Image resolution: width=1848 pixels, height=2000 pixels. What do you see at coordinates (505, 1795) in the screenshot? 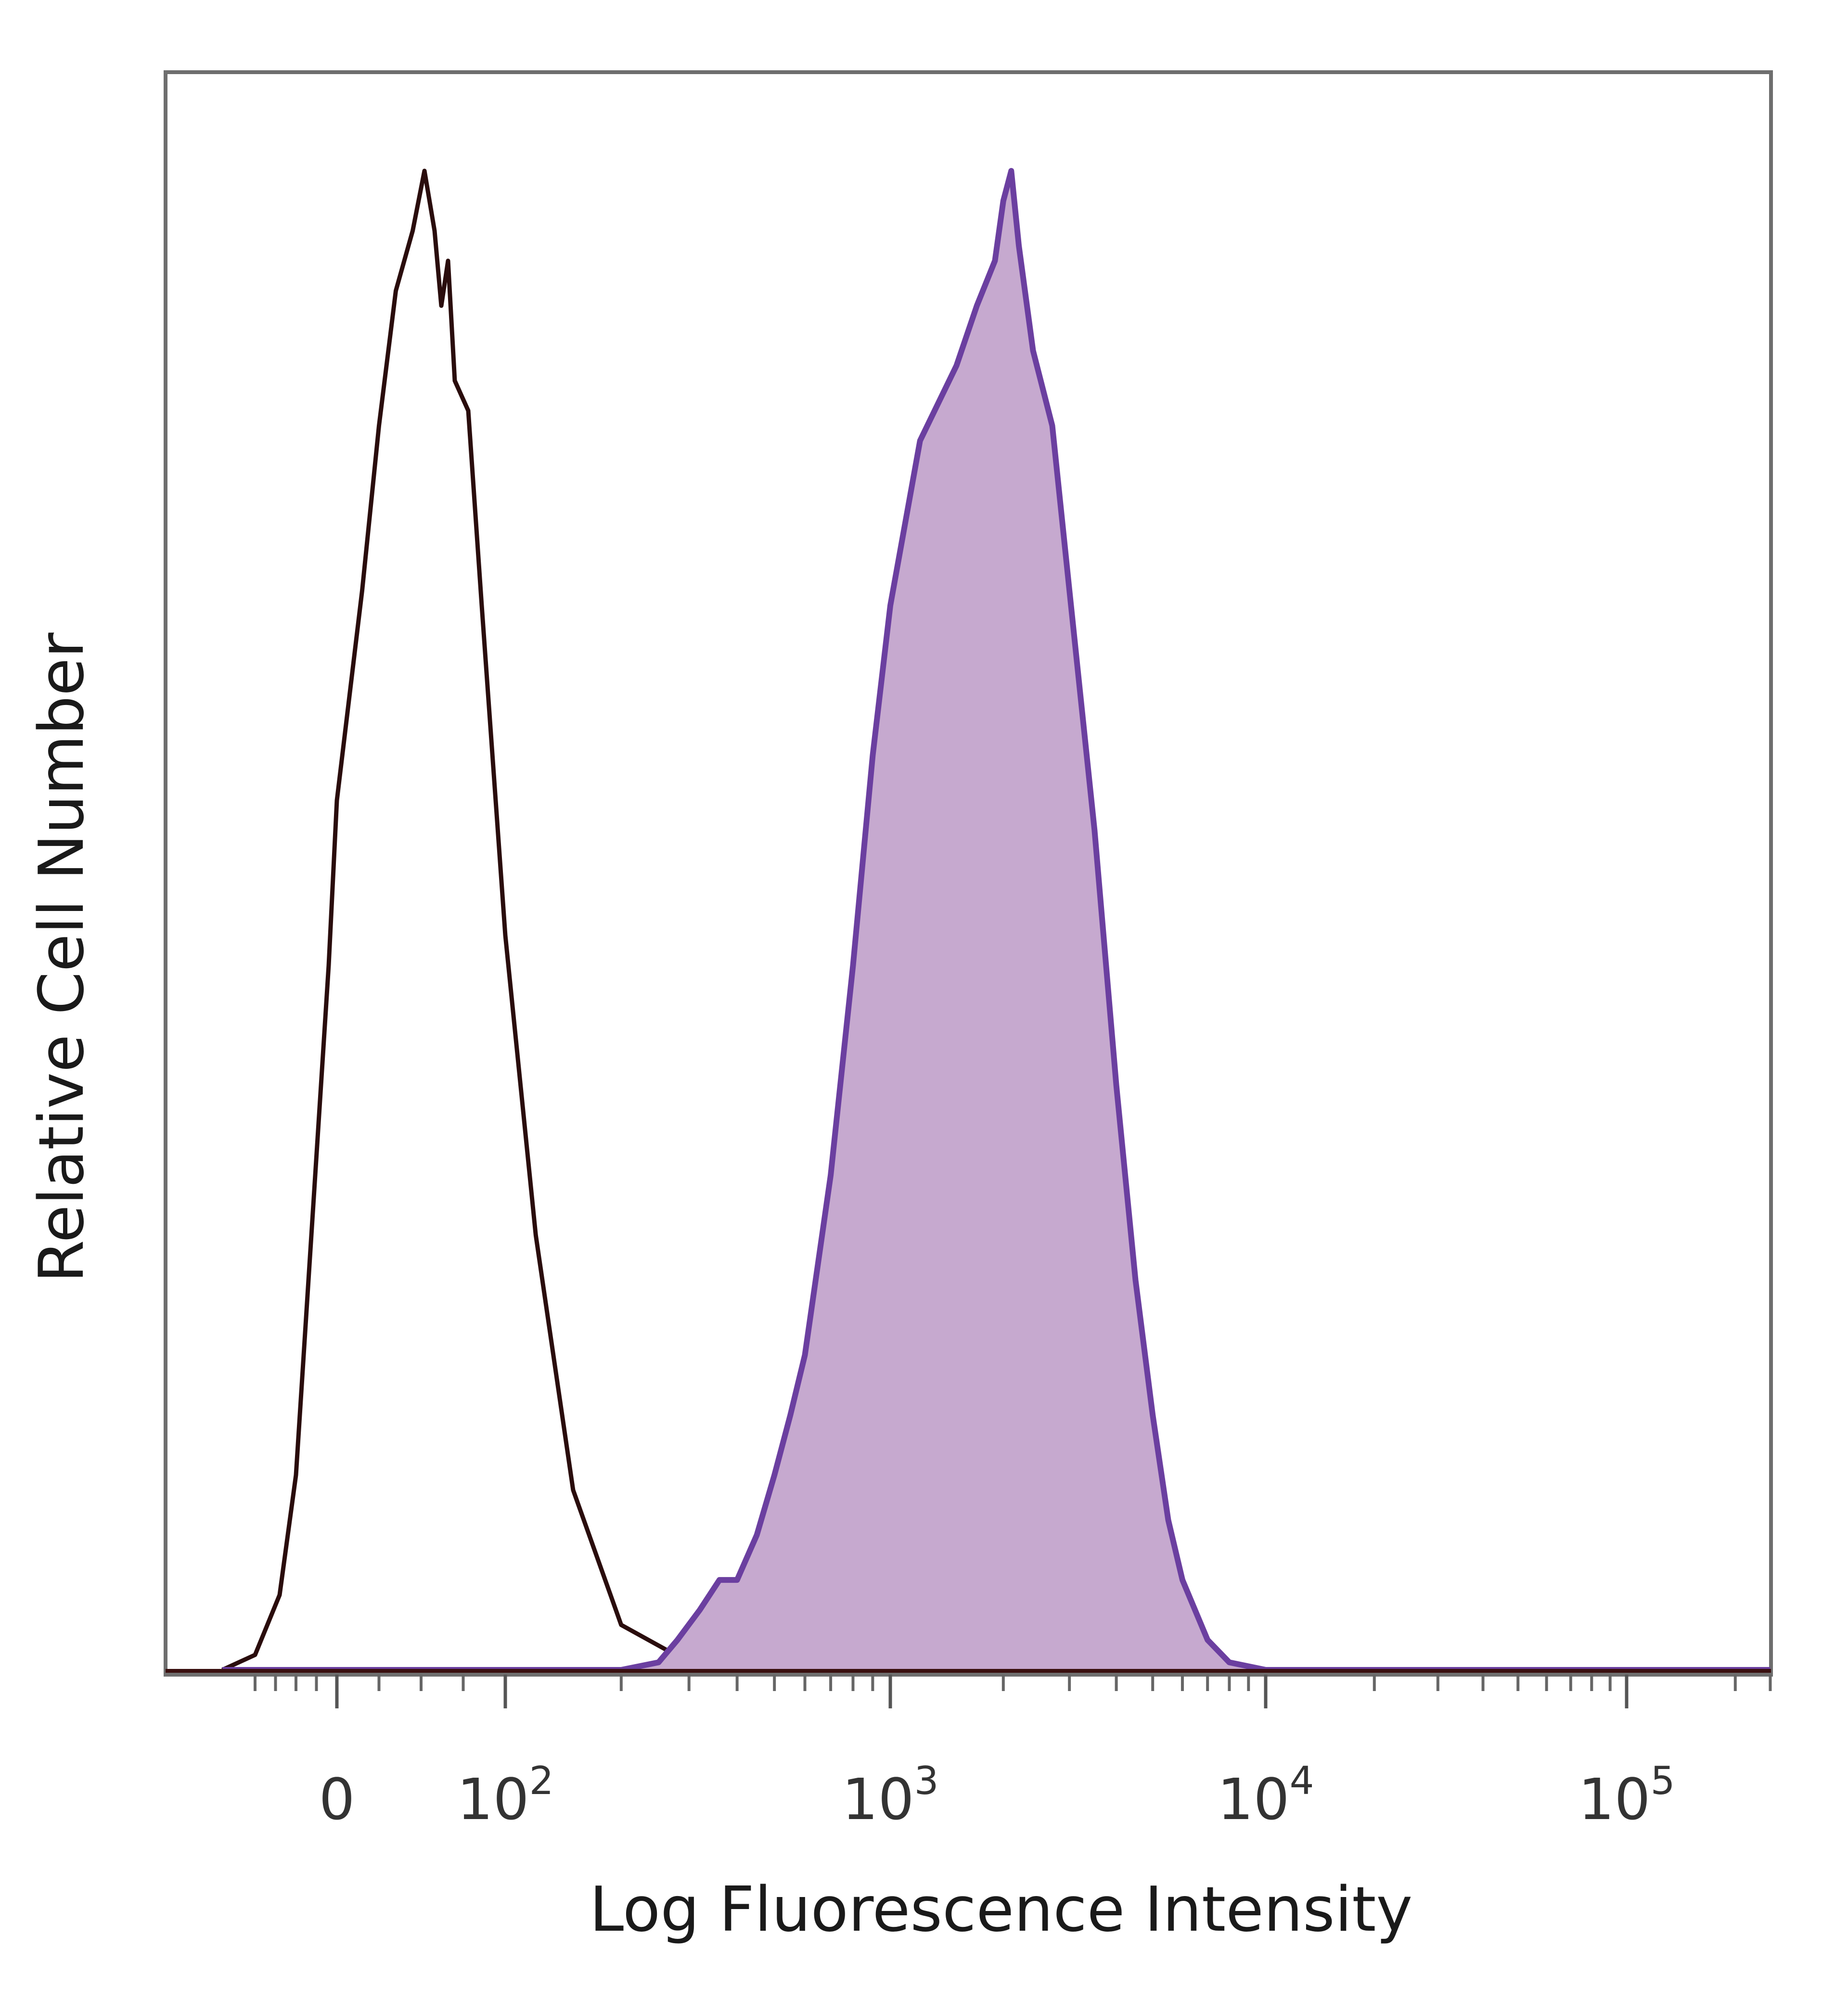
I see `x-tick-label: 10²` at bounding box center [505, 1795].